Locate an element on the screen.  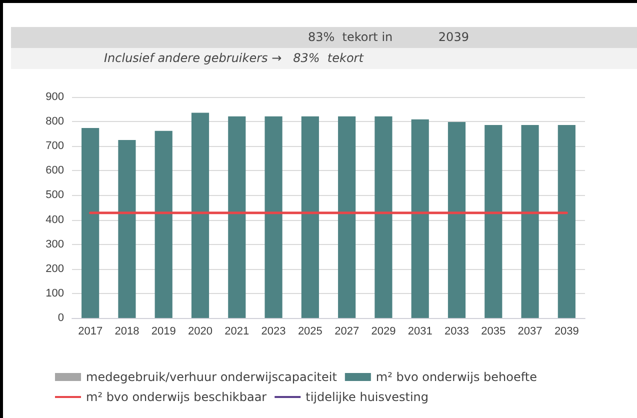
x-tick-label: 2021 is located at coordinates (237, 332).